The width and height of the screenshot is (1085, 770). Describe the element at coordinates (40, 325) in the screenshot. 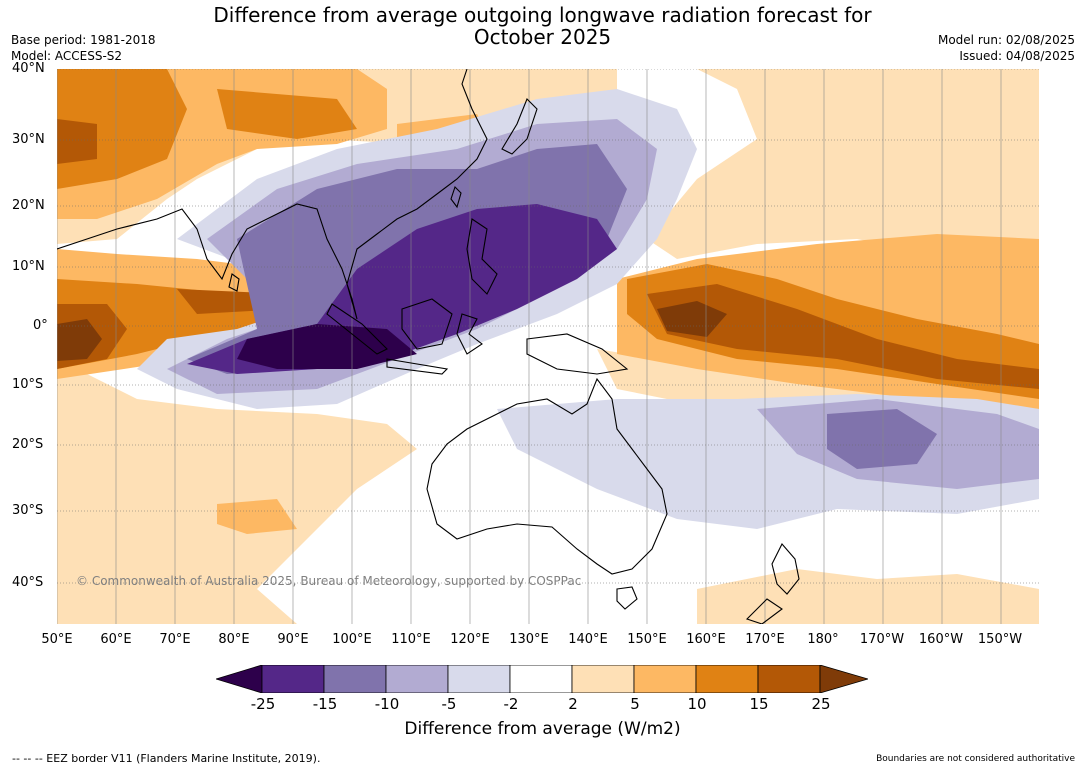

I see `lat-label: 0°` at that location.